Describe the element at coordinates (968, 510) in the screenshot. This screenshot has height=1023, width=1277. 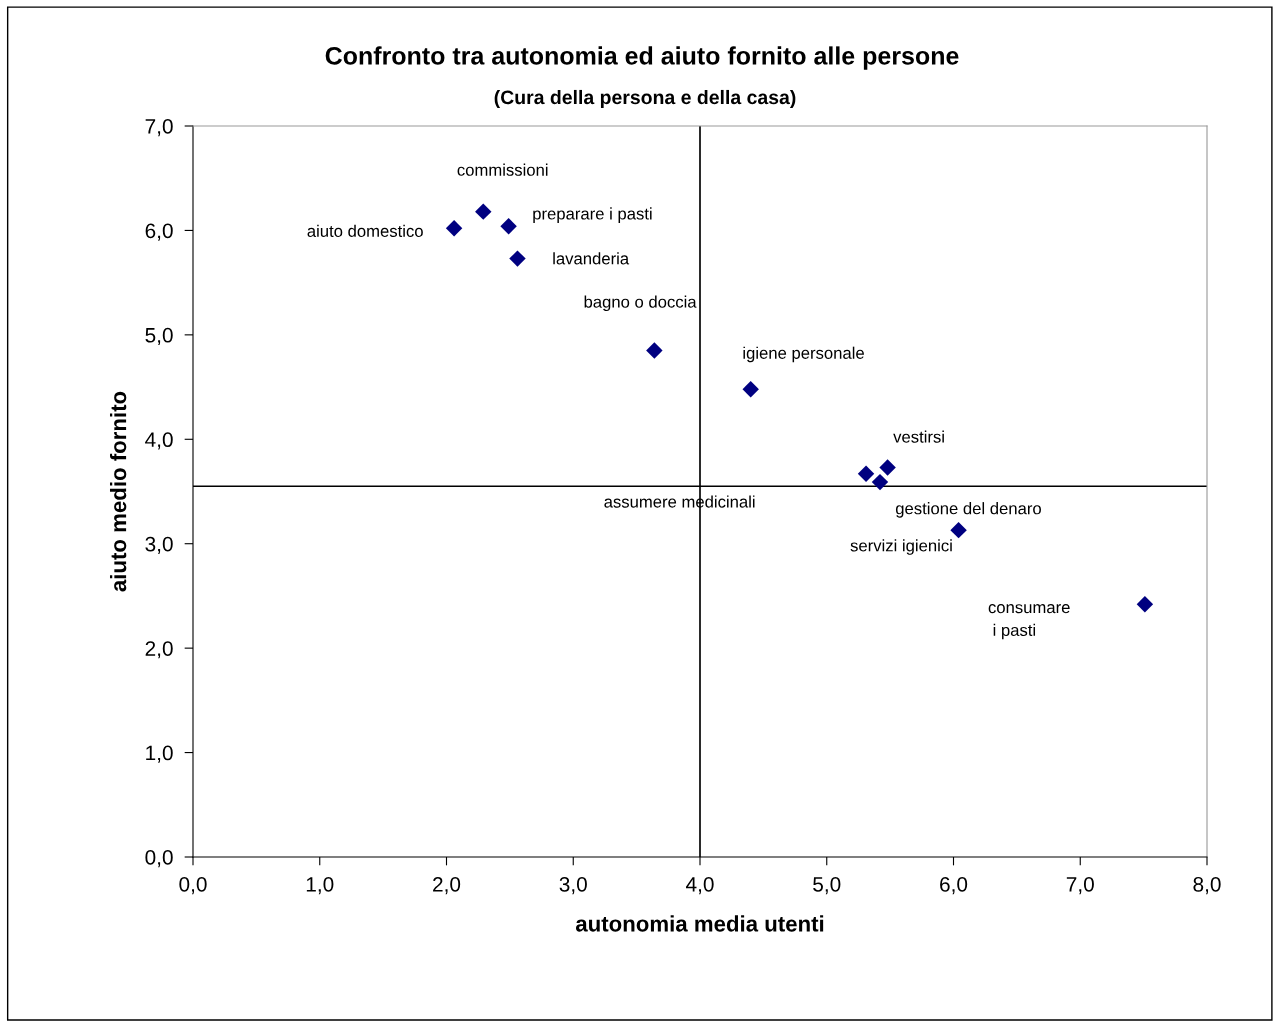
I see `annotation: gestione del denaro` at that location.